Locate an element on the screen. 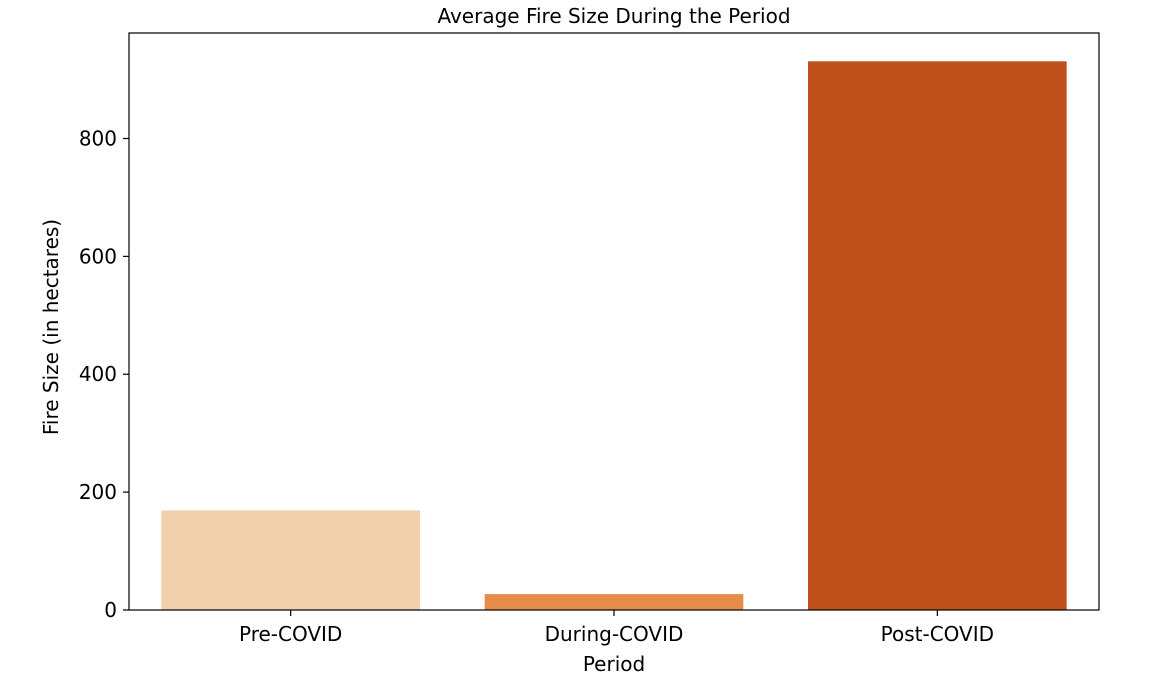 This screenshot has width=1160, height=682. y-tick-label: 400 is located at coordinates (98, 374).